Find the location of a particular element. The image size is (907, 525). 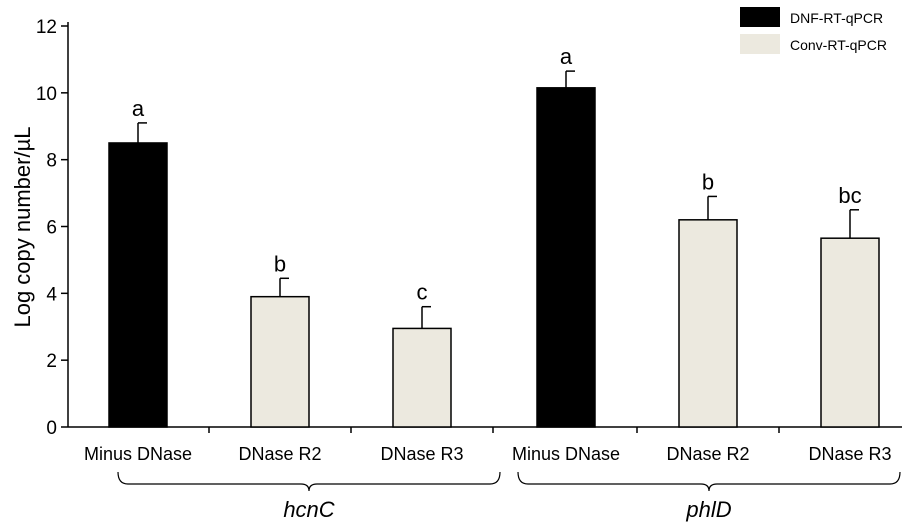

significance-letter: bc is located at coordinates (849, 195).